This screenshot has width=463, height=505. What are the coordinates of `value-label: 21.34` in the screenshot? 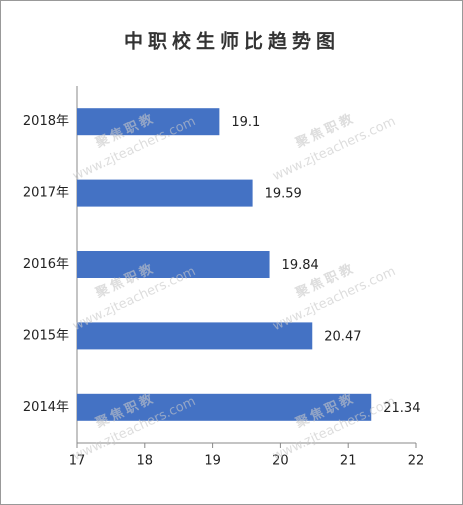 It's located at (401, 408).